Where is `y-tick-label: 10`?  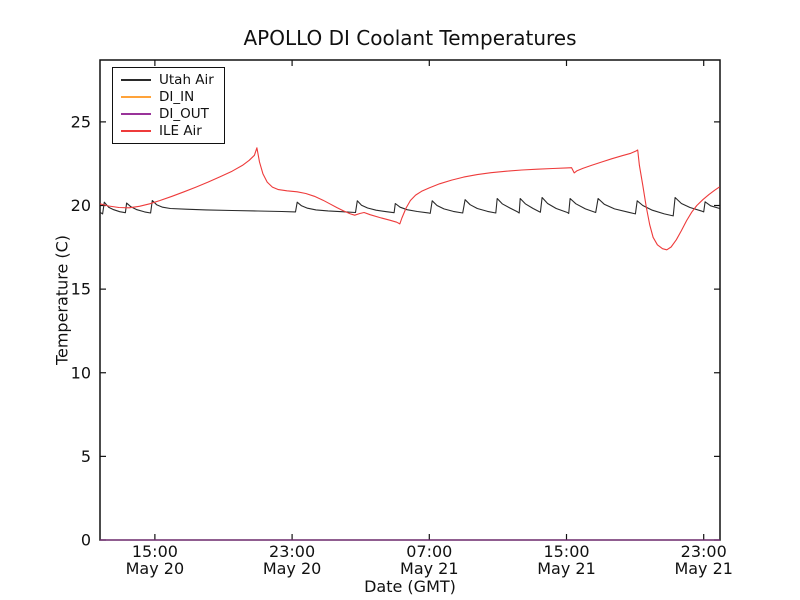
y-tick-label: 10 is located at coordinates (81, 372).